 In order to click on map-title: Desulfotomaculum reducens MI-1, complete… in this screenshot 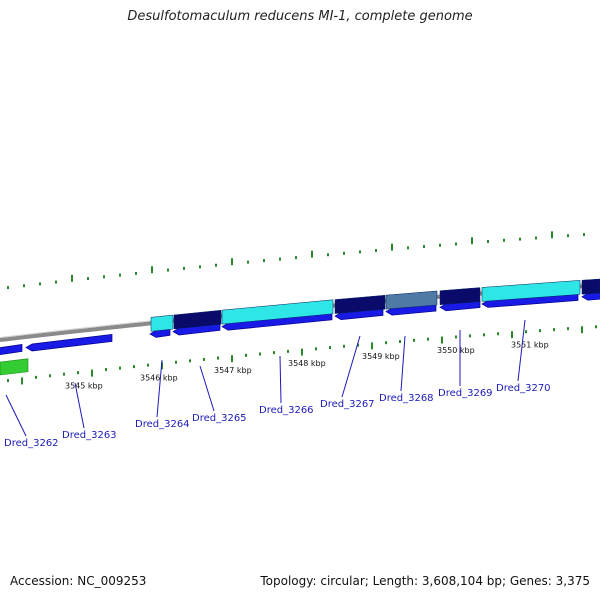, I will do `click(300, 16)`.